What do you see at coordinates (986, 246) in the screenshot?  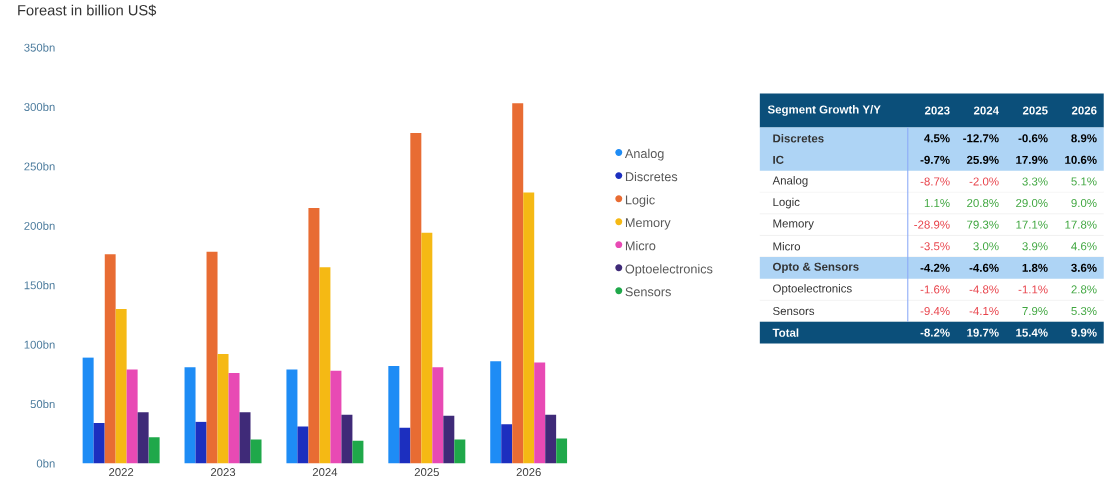 I see `data-label: 3.0%` at bounding box center [986, 246].